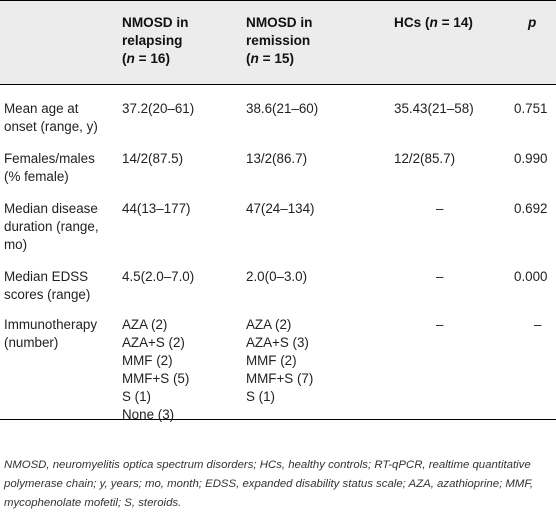 The height and width of the screenshot is (516, 556). I want to click on cell-p: –, so click(538, 324).